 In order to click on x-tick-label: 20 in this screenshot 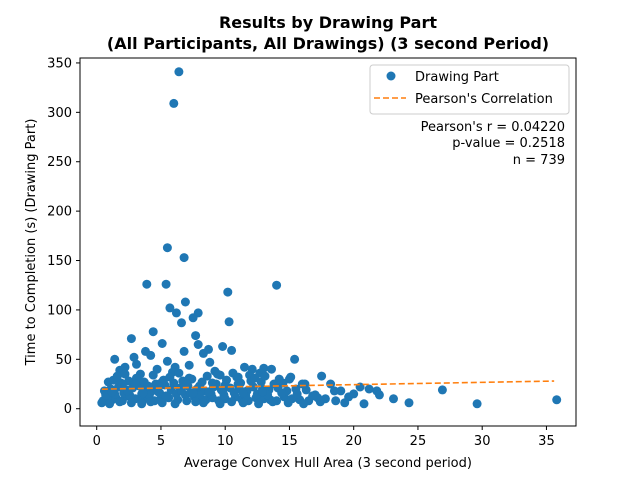, I will do `click(353, 441)`.